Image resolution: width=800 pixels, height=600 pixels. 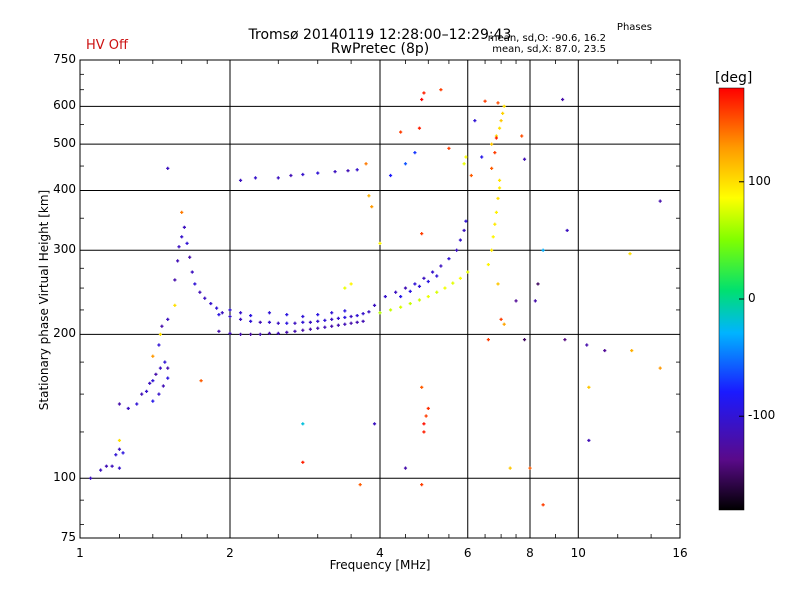 What do you see at coordinates (634, 27) in the screenshot?
I see `phases-title: Phases` at bounding box center [634, 27].